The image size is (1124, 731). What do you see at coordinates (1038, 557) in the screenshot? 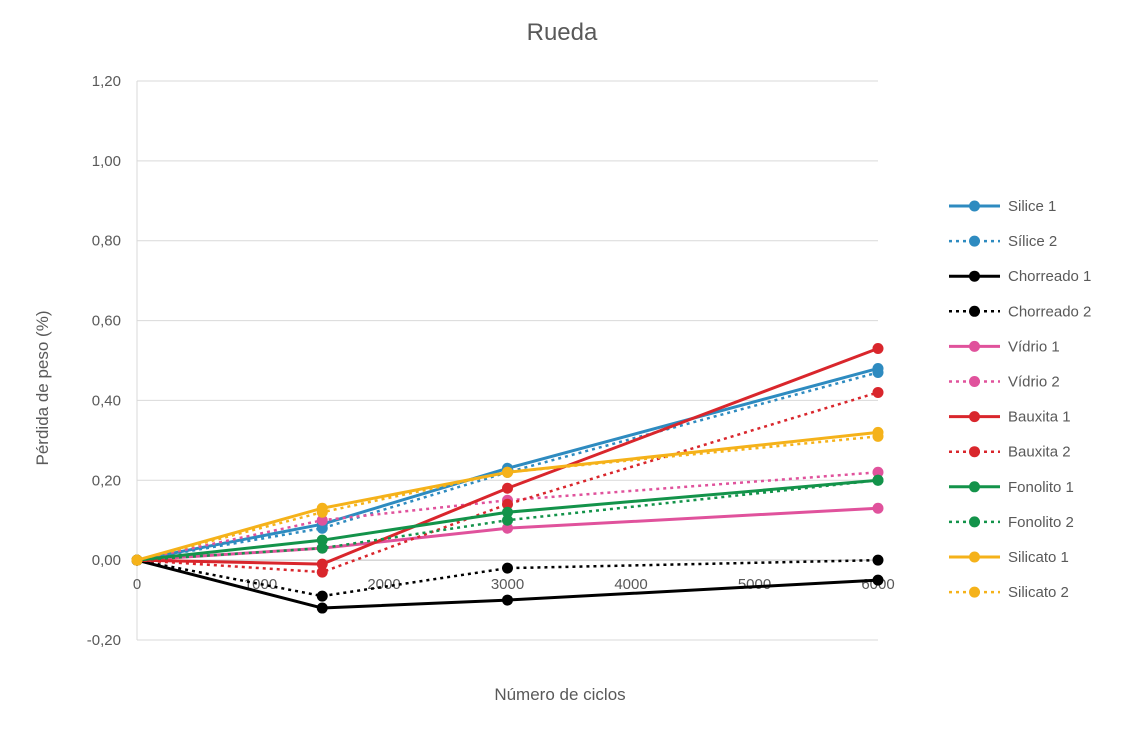
I see `legend-label: Silicato 1` at bounding box center [1038, 557].